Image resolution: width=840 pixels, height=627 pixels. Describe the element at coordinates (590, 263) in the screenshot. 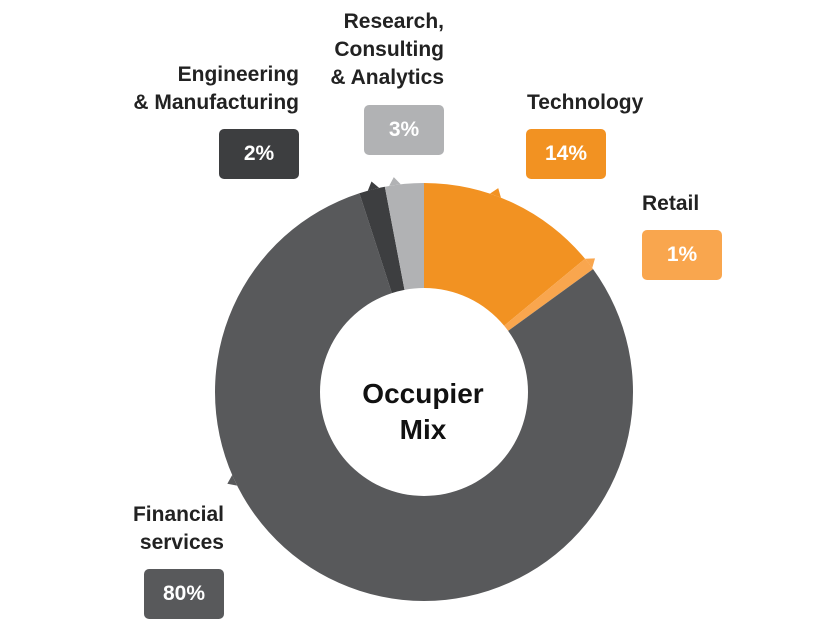

I see `pointer-retail` at that location.